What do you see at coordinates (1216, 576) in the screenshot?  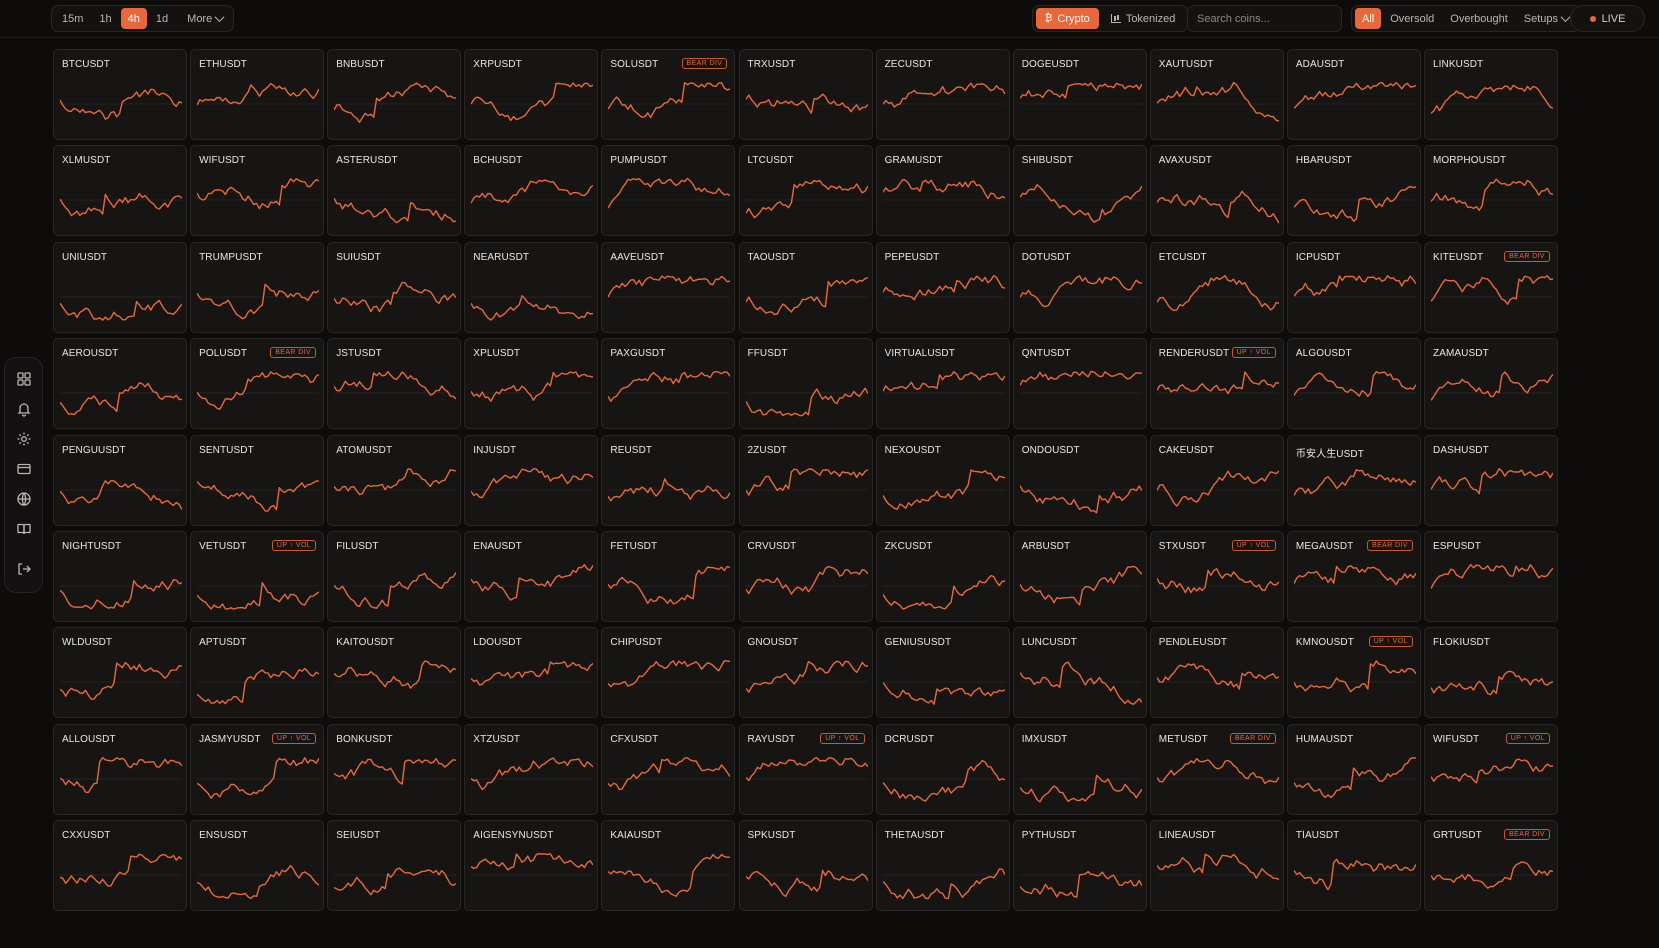 I see `coin-card: STXUSDT UP ↑ VOL` at bounding box center [1216, 576].